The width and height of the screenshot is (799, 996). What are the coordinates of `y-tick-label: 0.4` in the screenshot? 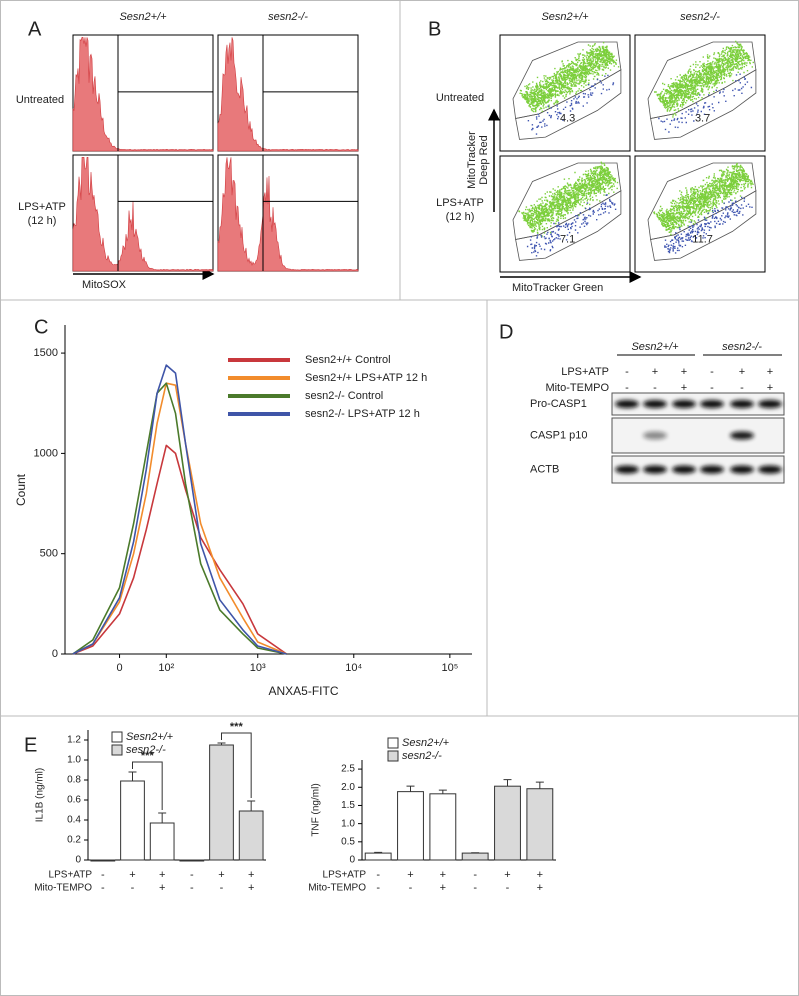 It's located at (74, 820).